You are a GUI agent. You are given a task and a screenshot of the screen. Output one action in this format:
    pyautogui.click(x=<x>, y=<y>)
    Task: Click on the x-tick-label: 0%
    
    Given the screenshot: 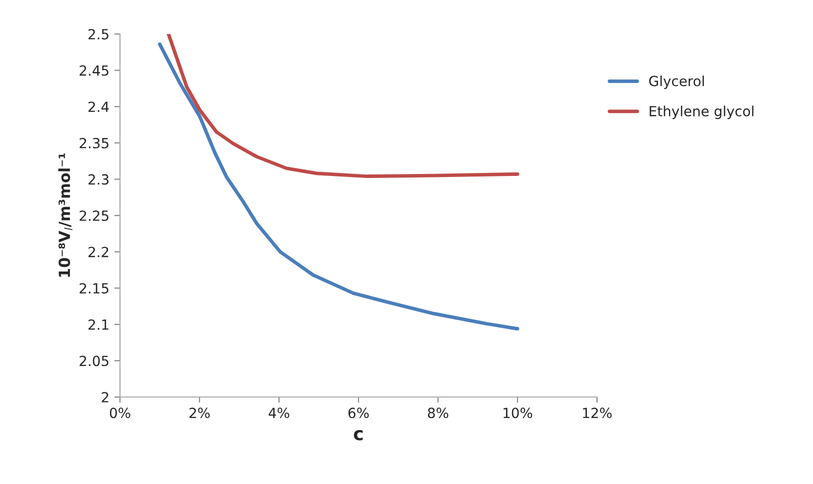 What is the action you would take?
    pyautogui.click(x=120, y=413)
    